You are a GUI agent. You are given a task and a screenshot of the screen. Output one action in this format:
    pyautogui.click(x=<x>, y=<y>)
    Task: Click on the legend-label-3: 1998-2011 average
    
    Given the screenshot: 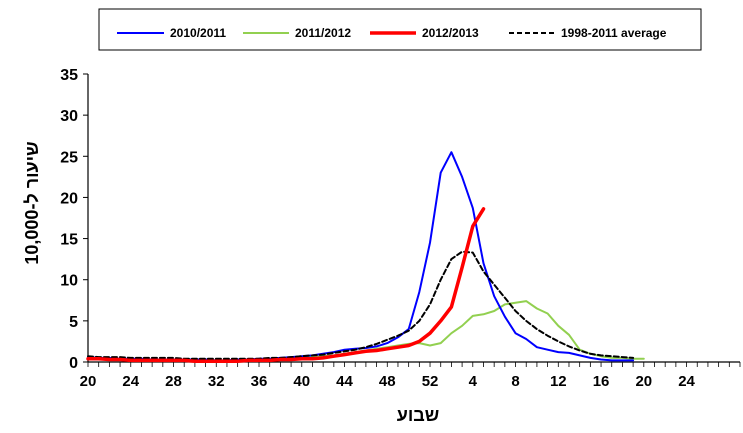 What is the action you would take?
    pyautogui.click(x=614, y=33)
    